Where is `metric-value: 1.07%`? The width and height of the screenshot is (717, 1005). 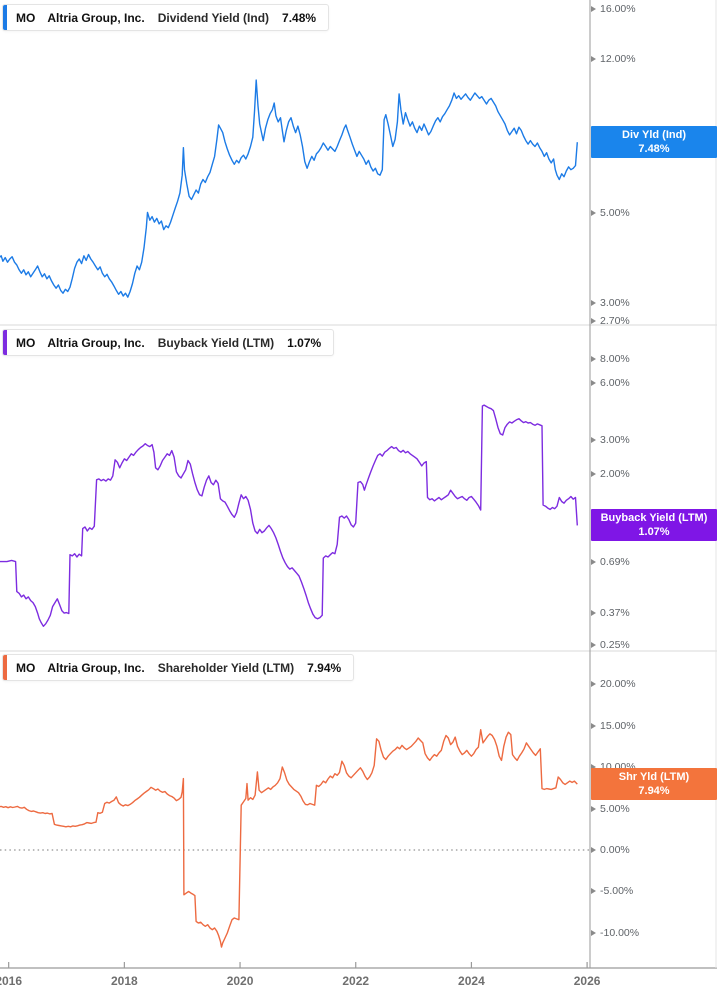
metric-value: 1.07% is located at coordinates (304, 342).